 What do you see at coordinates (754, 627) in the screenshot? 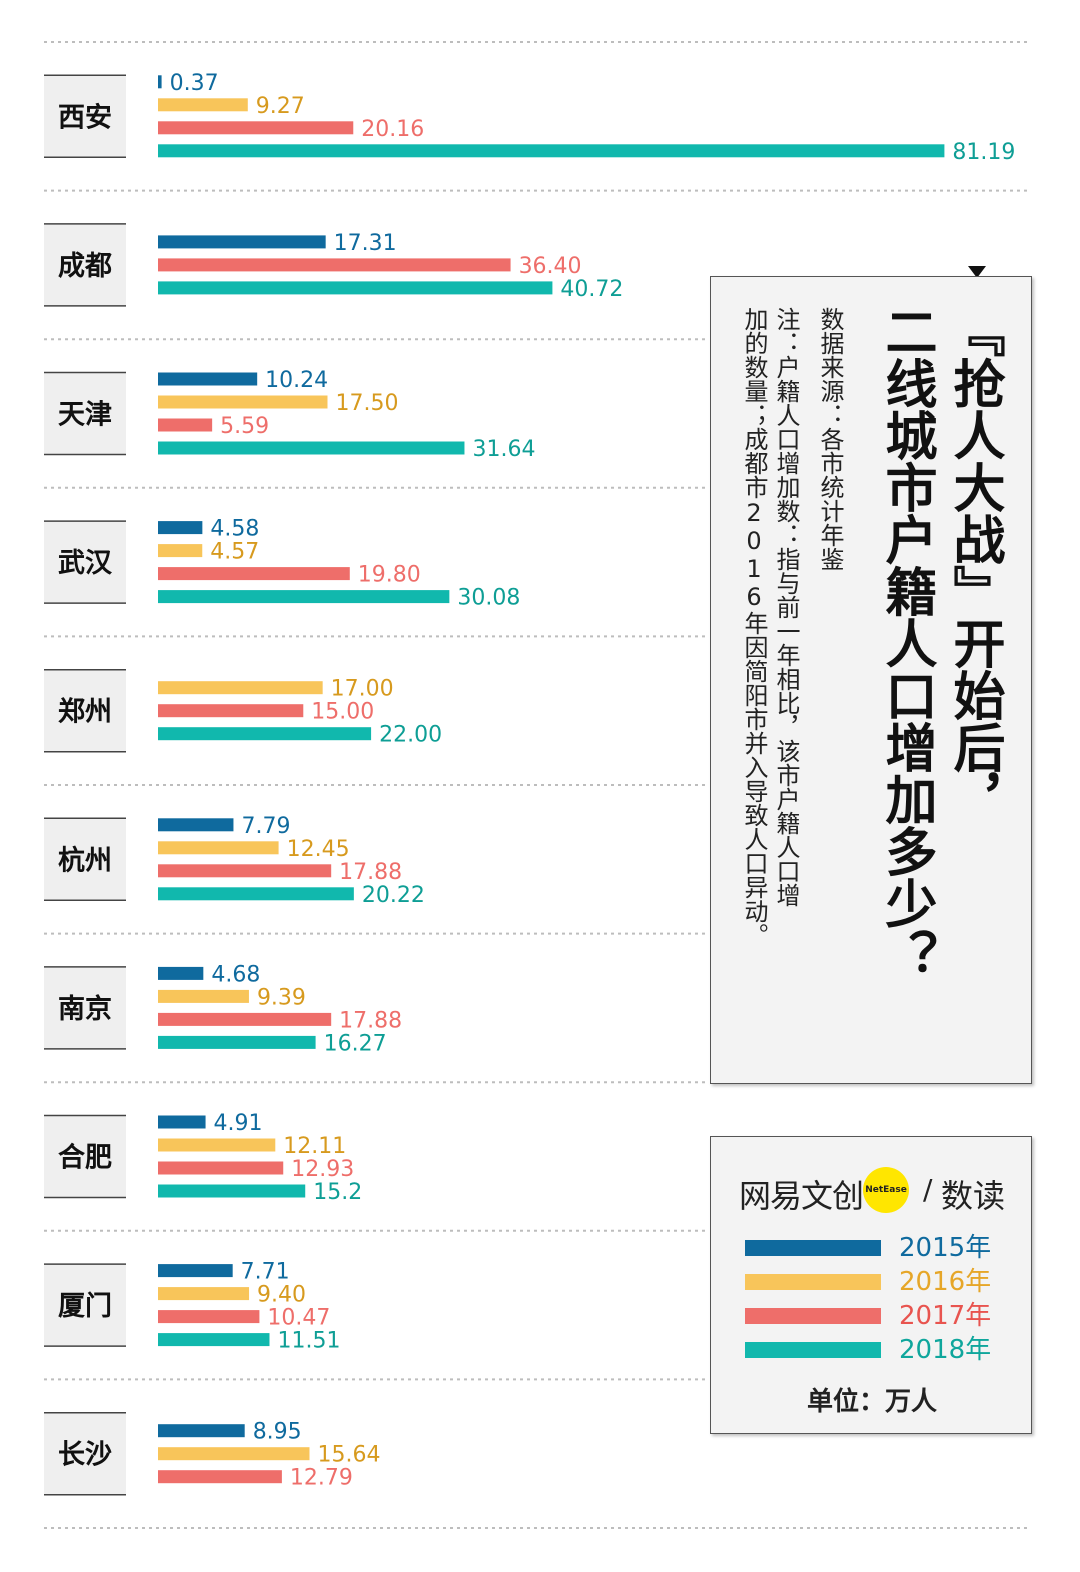
I see `note-line2: 加的数量；成都市2016年因简阳市并入导致人口异动。` at bounding box center [754, 627].